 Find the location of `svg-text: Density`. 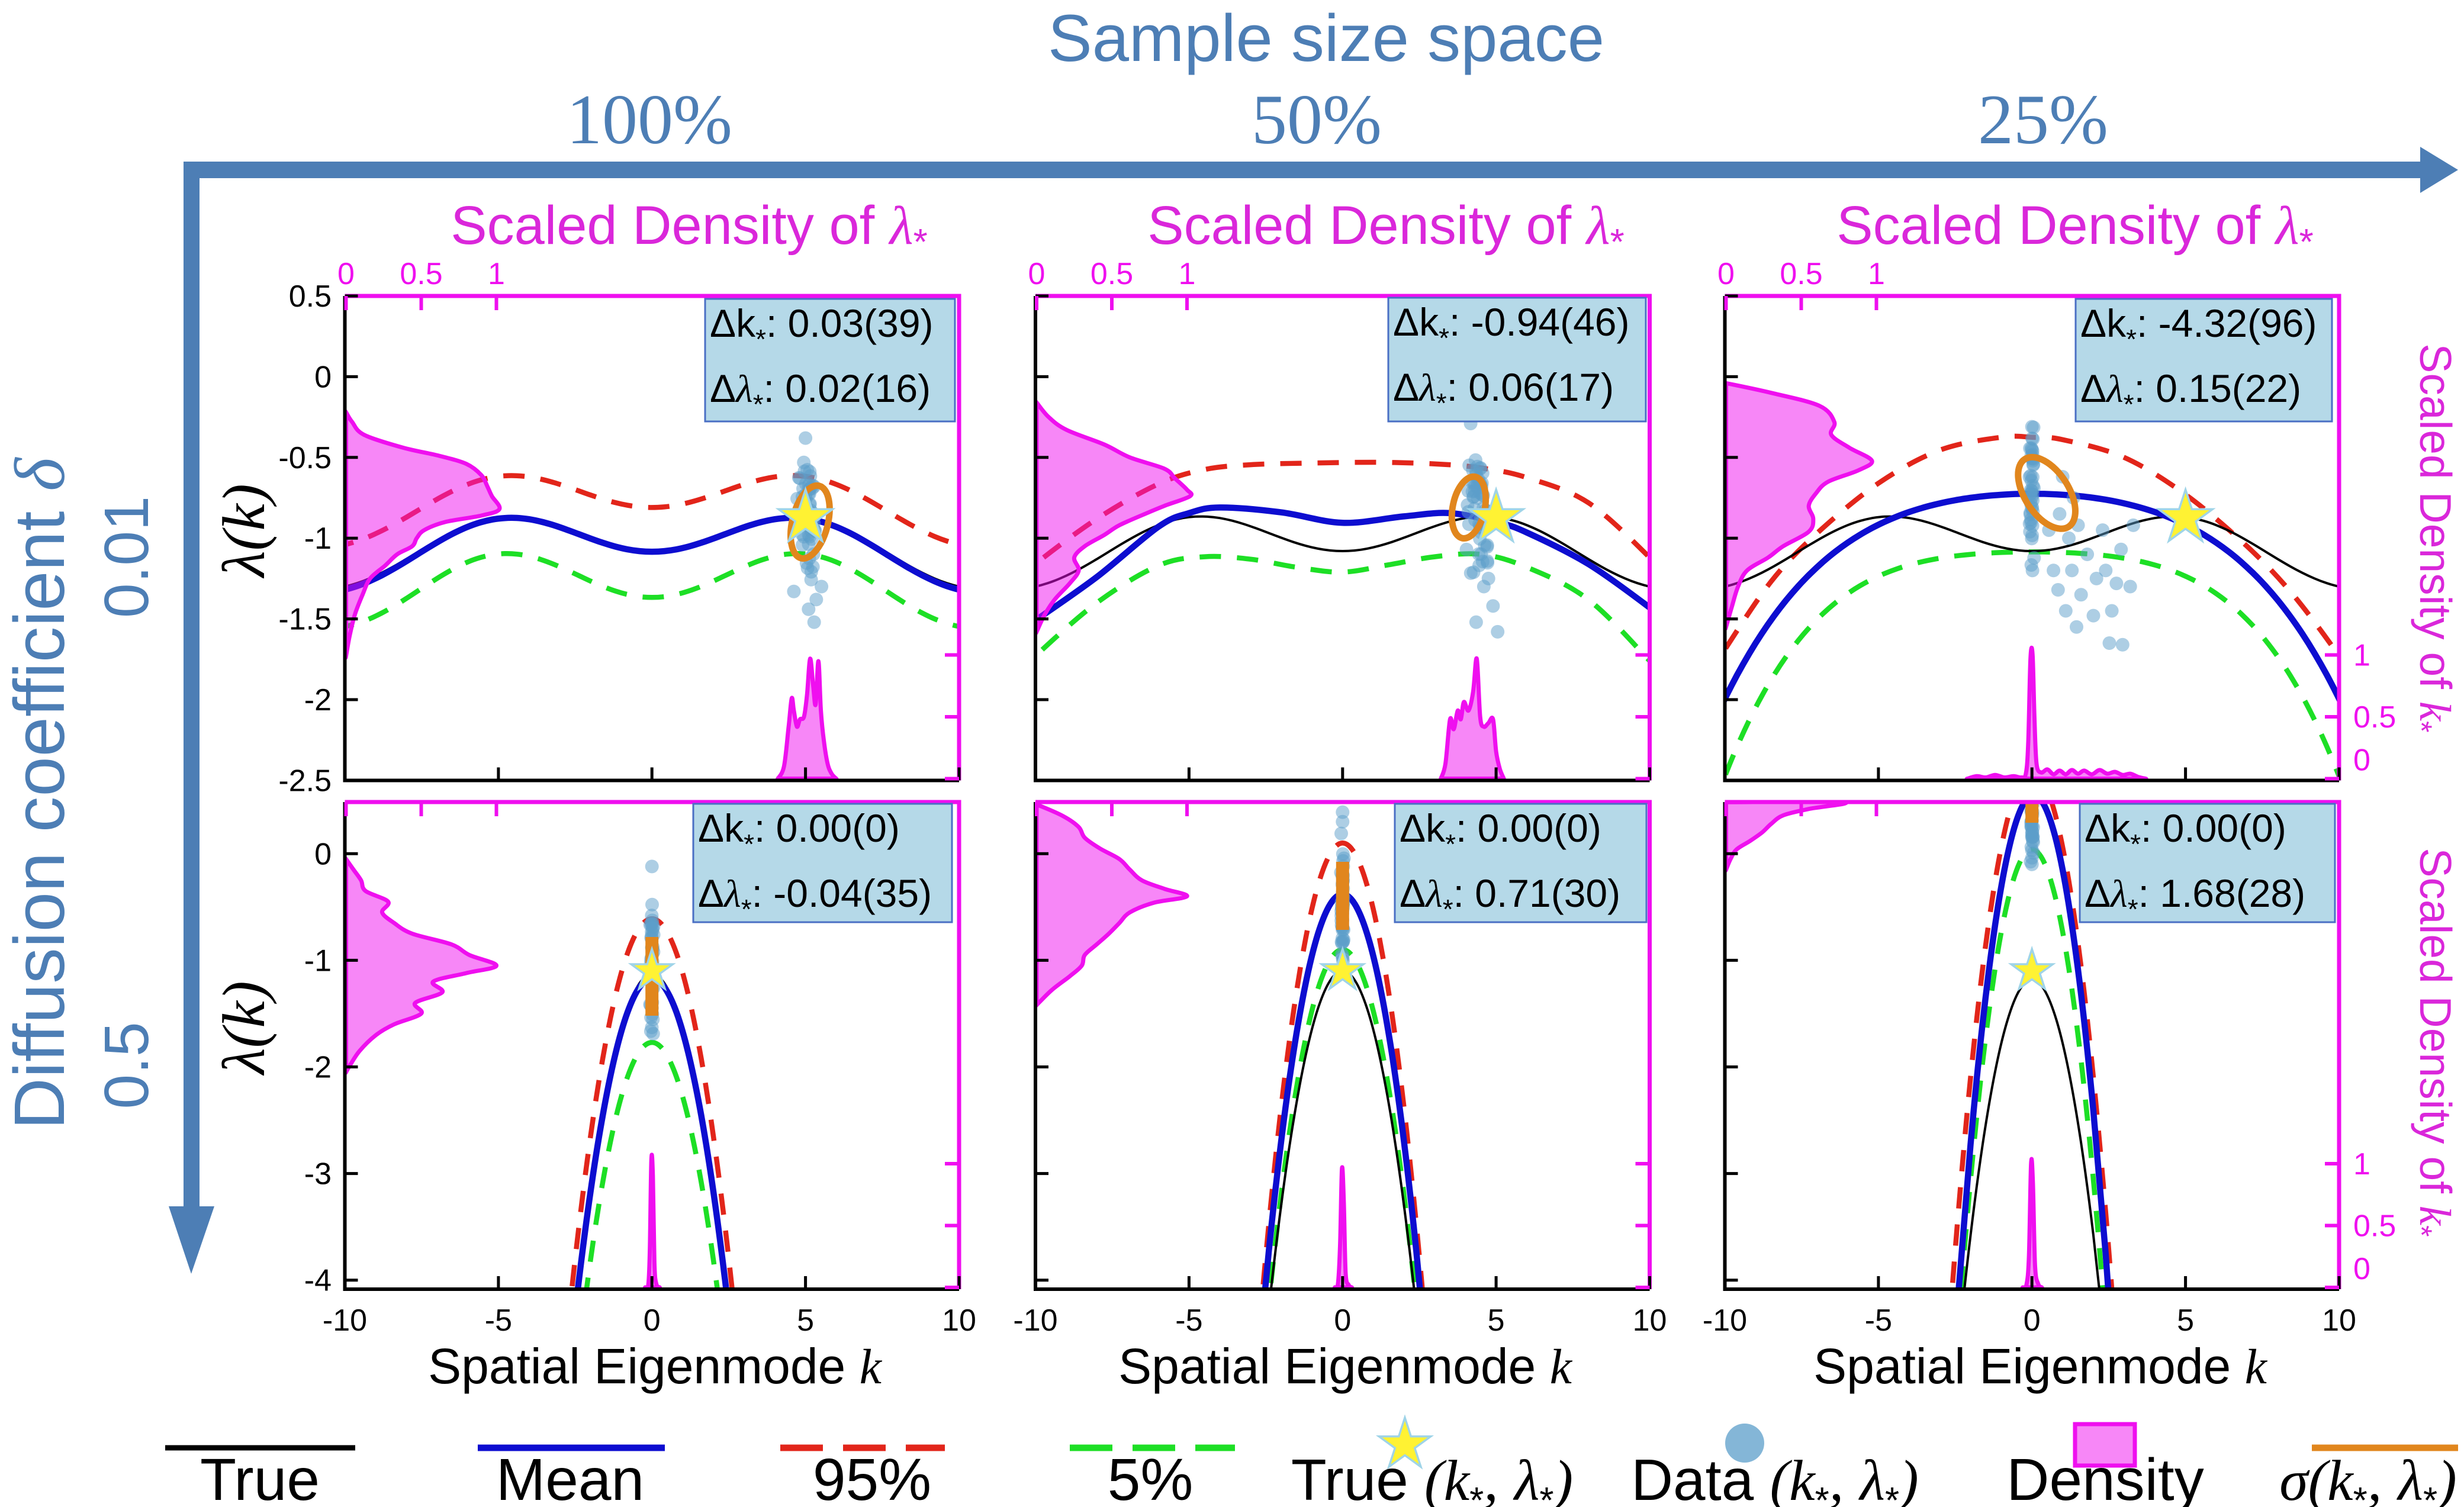

svg-text: Density is located at coordinates (2105, 1477).